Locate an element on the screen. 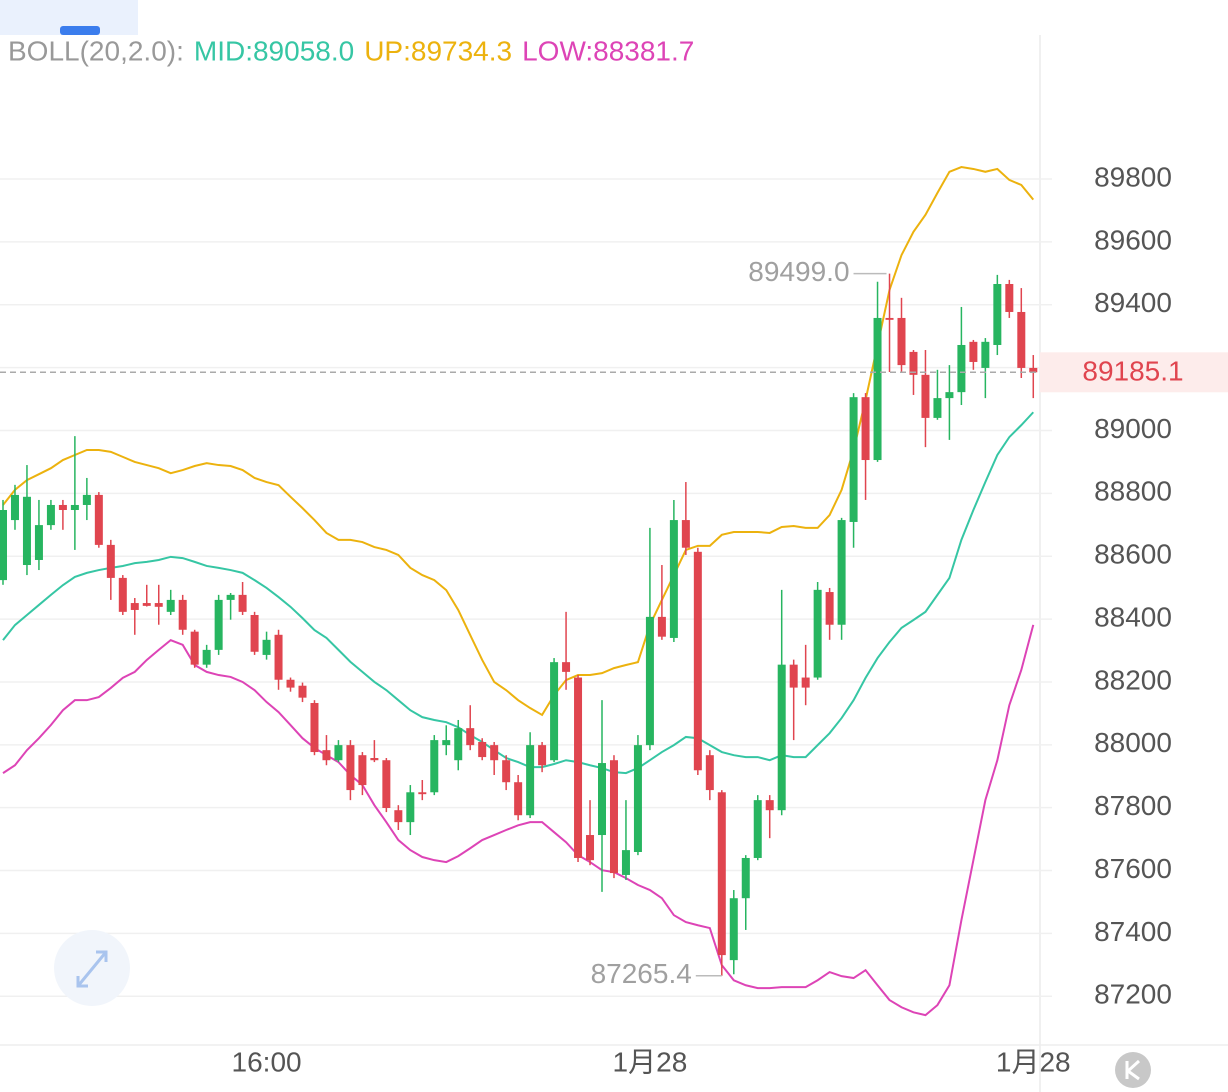 Image resolution: width=1228 pixels, height=1092 pixels. legend-entry: LOW:88381.7 is located at coordinates (608, 50).